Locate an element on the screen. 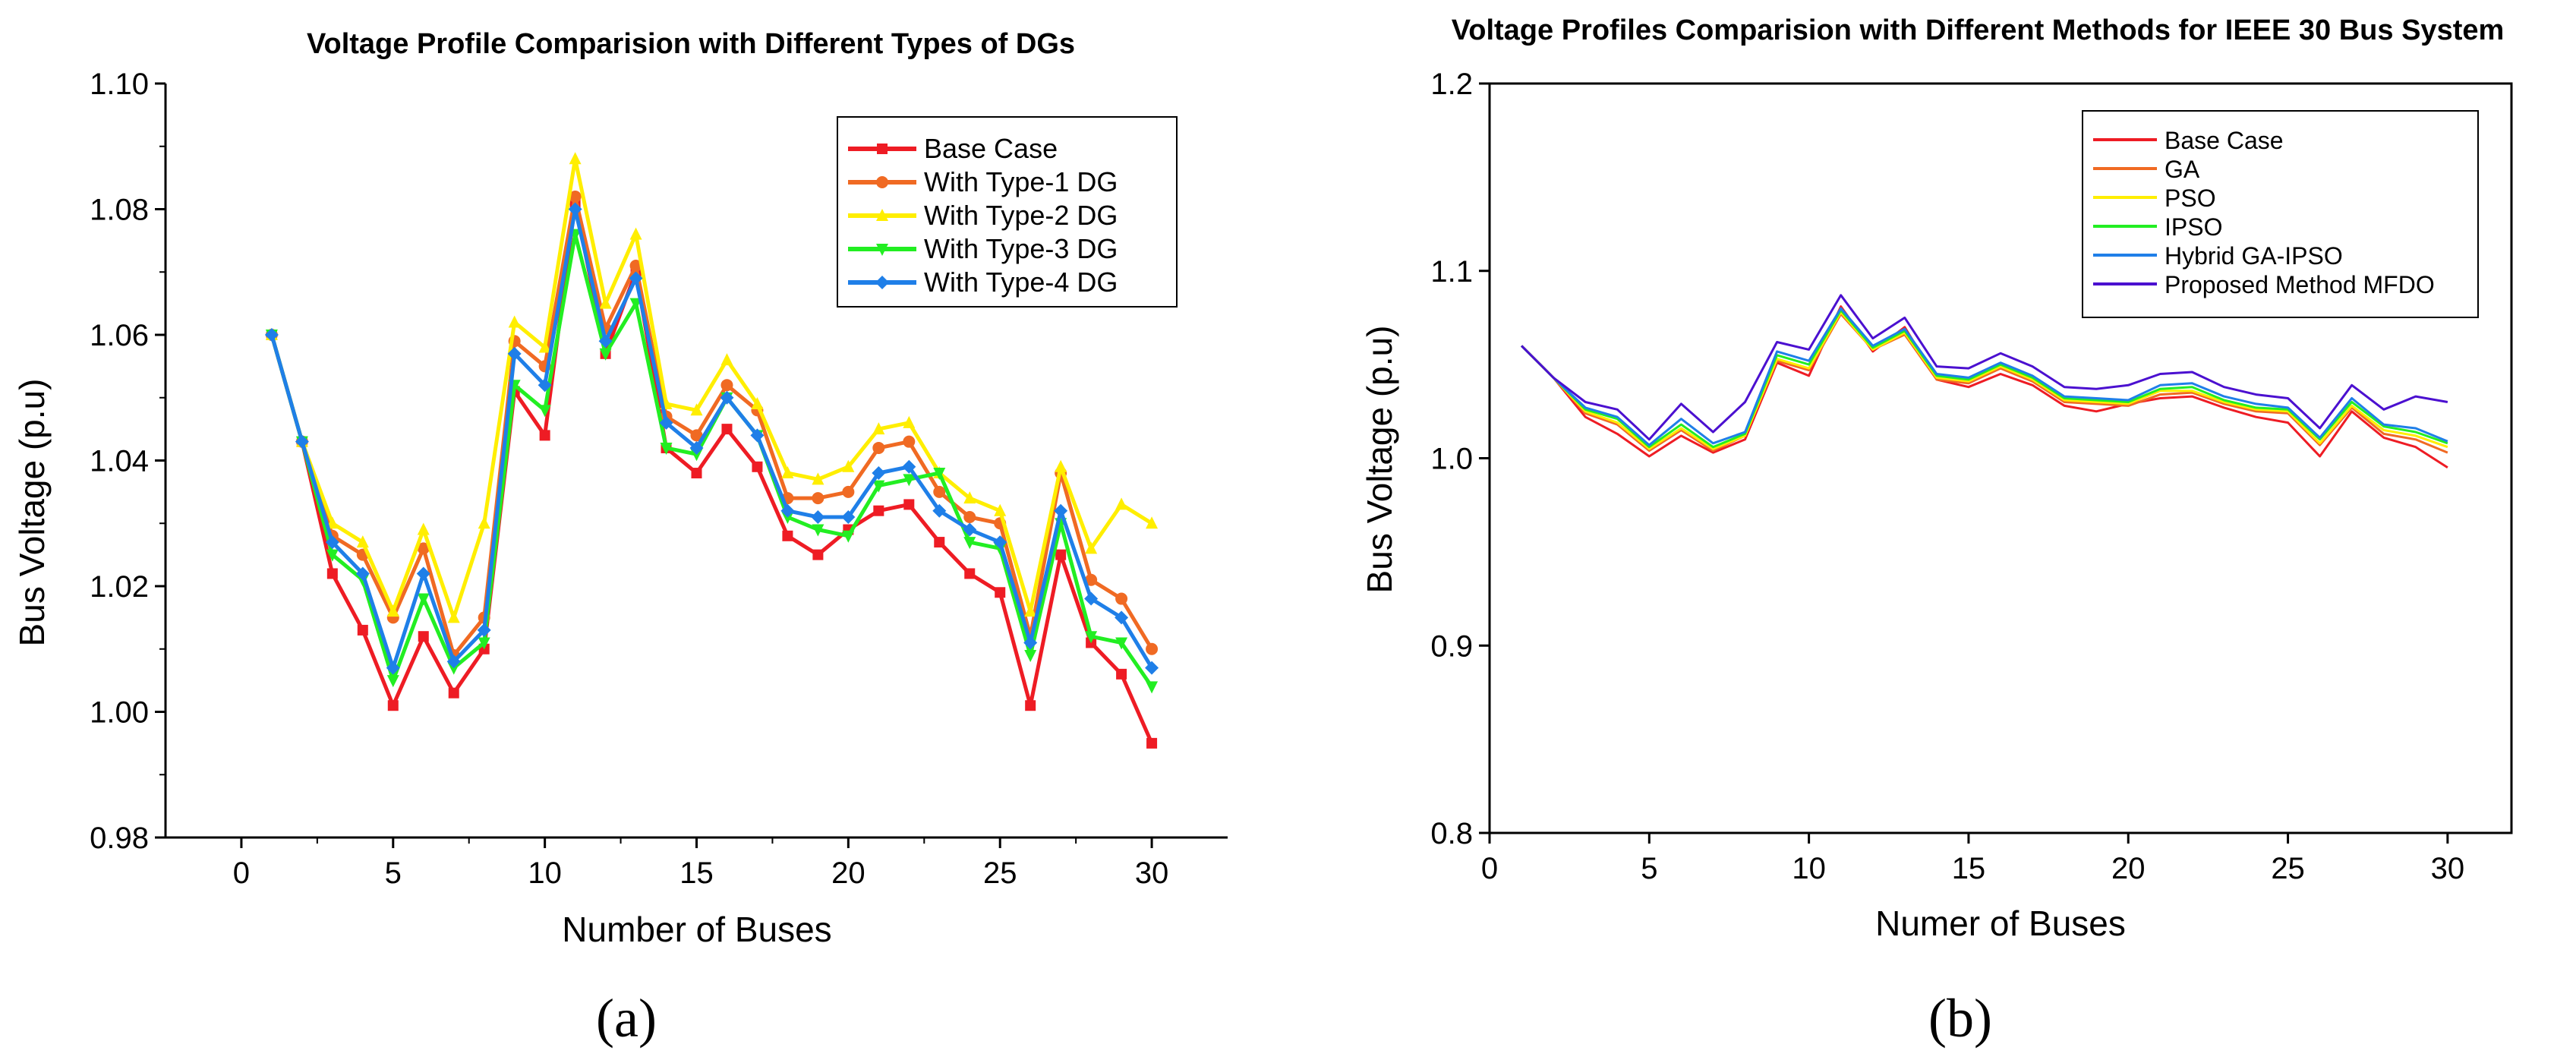 The width and height of the screenshot is (2576, 1063). chart-b-ylabel: Bus Voltage (p.u) is located at coordinates (1379, 460).